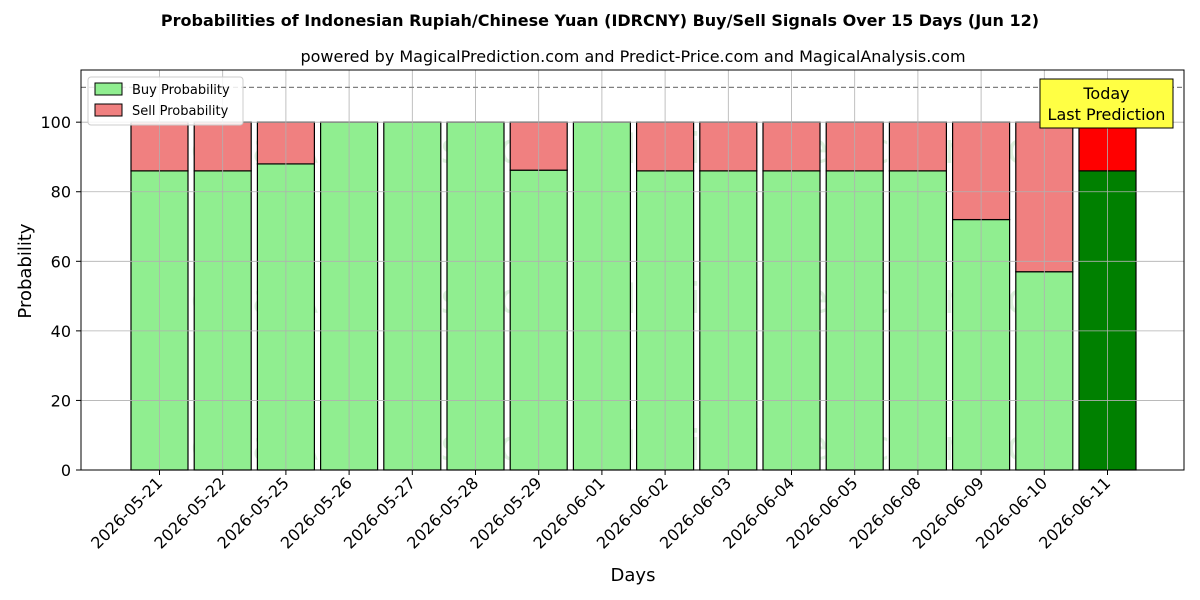 The image size is (1200, 600). I want to click on legend-box, so click(165, 101).